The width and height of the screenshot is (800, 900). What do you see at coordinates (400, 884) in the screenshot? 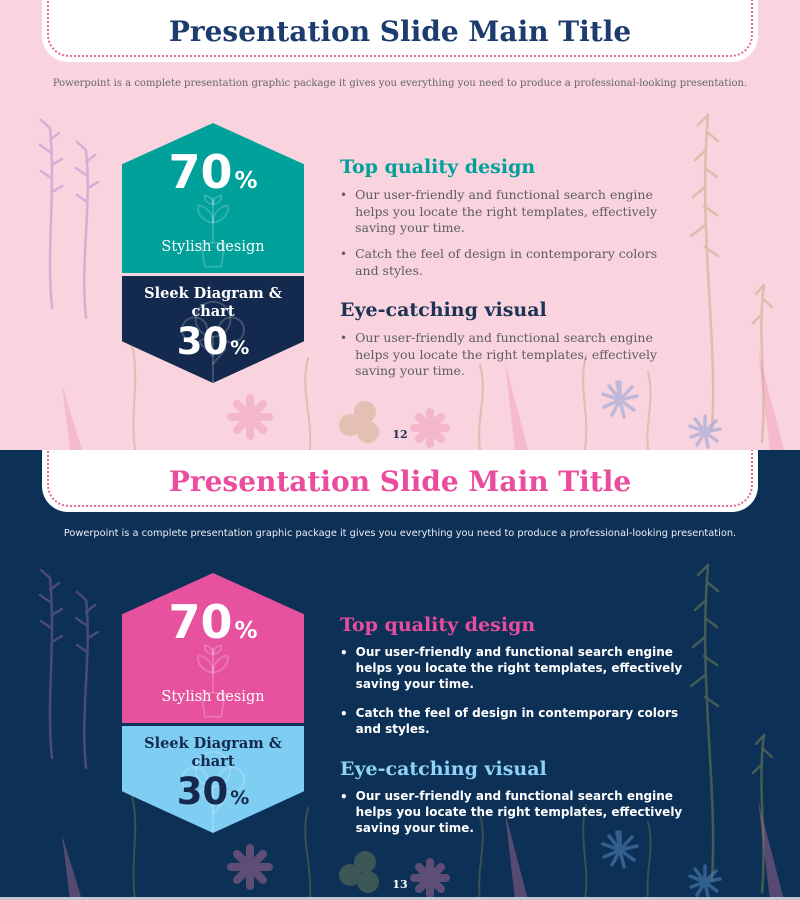
I see `page-number: 13` at bounding box center [400, 884].